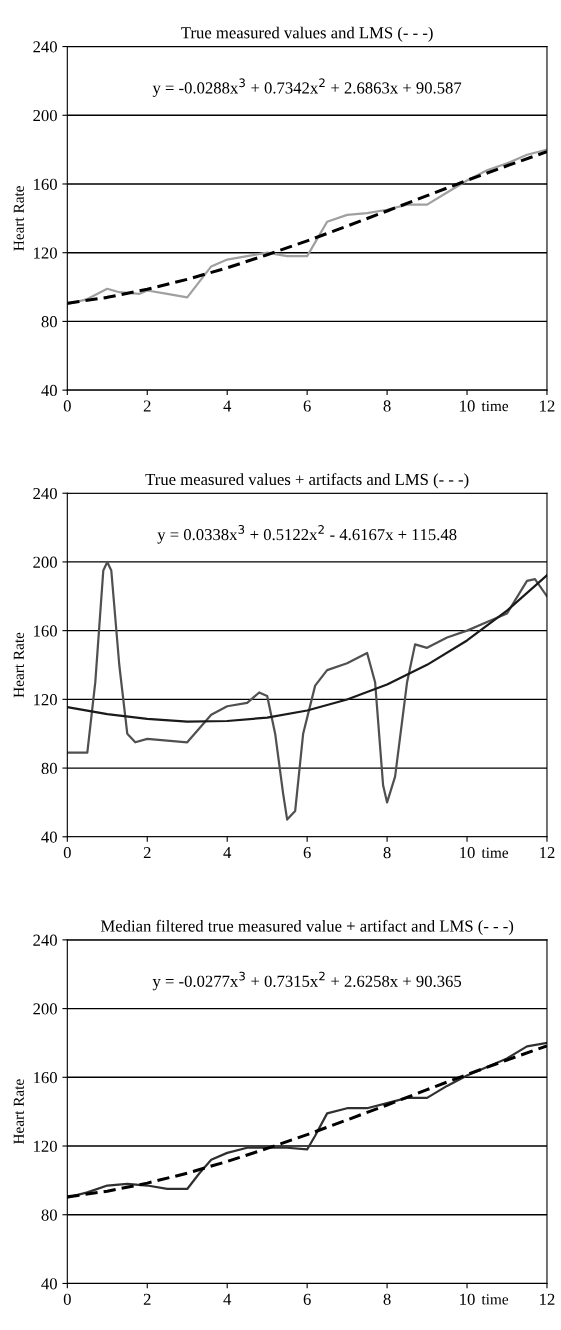  Describe the element at coordinates (307, 534) in the screenshot. I see `annotation: y = 0.0338x$^{3}$ + 0.5122x$^{2}$ - 4.6167x + 115.48` at that location.